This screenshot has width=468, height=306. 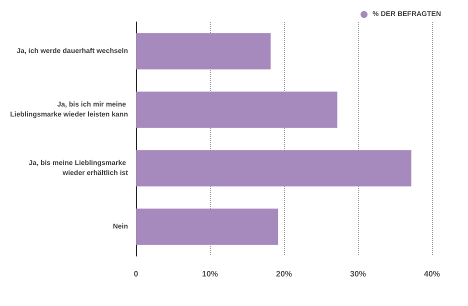 I want to click on x-tick-label: 0, so click(x=136, y=274).